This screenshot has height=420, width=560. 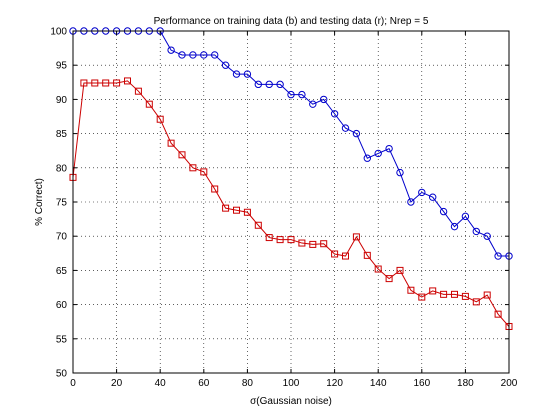 What do you see at coordinates (62, 134) in the screenshot?
I see `y-tick-label: 85` at bounding box center [62, 134].